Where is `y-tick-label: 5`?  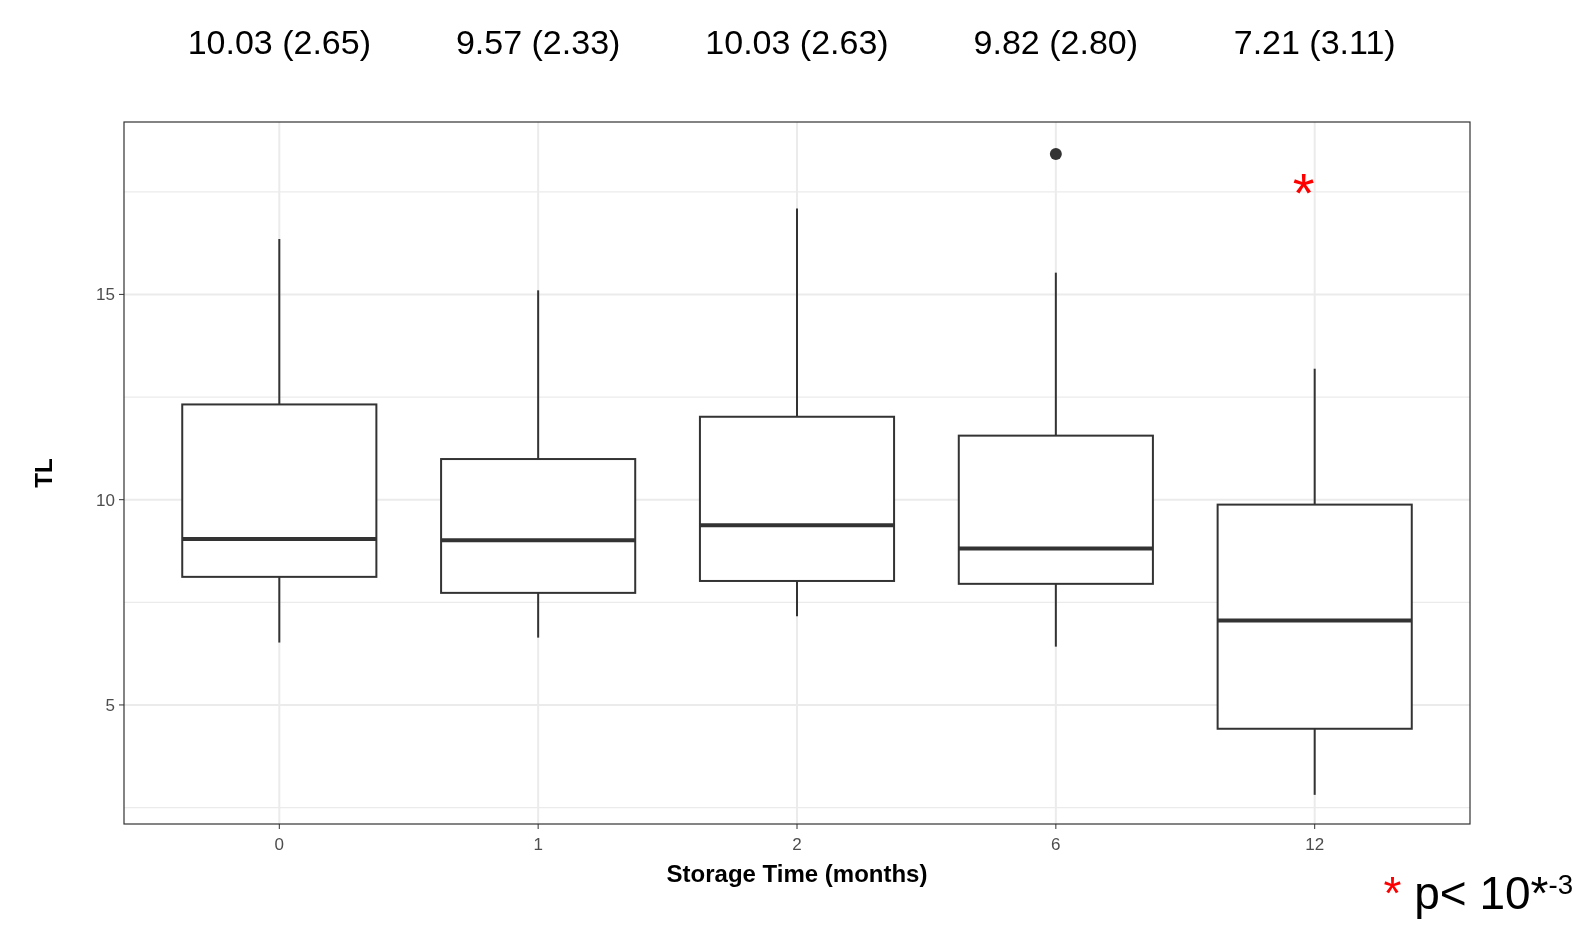 y-tick-label: 5 is located at coordinates (110, 705).